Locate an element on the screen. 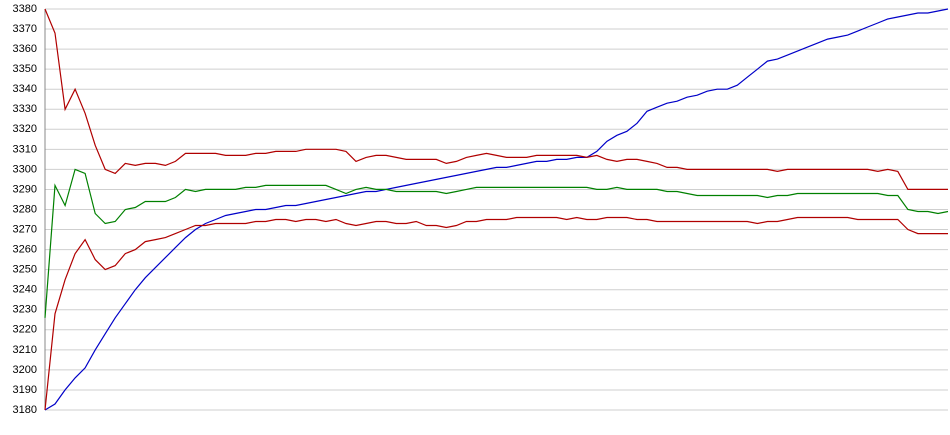 The width and height of the screenshot is (950, 435). y-tick-label: 3340 is located at coordinates (25, 89).